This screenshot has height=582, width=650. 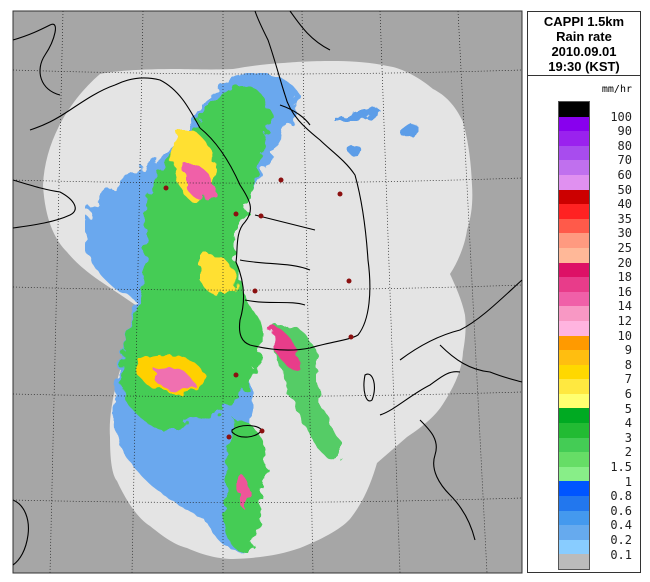 I want to click on color-scale-label: 1.5, so click(x=621, y=467).